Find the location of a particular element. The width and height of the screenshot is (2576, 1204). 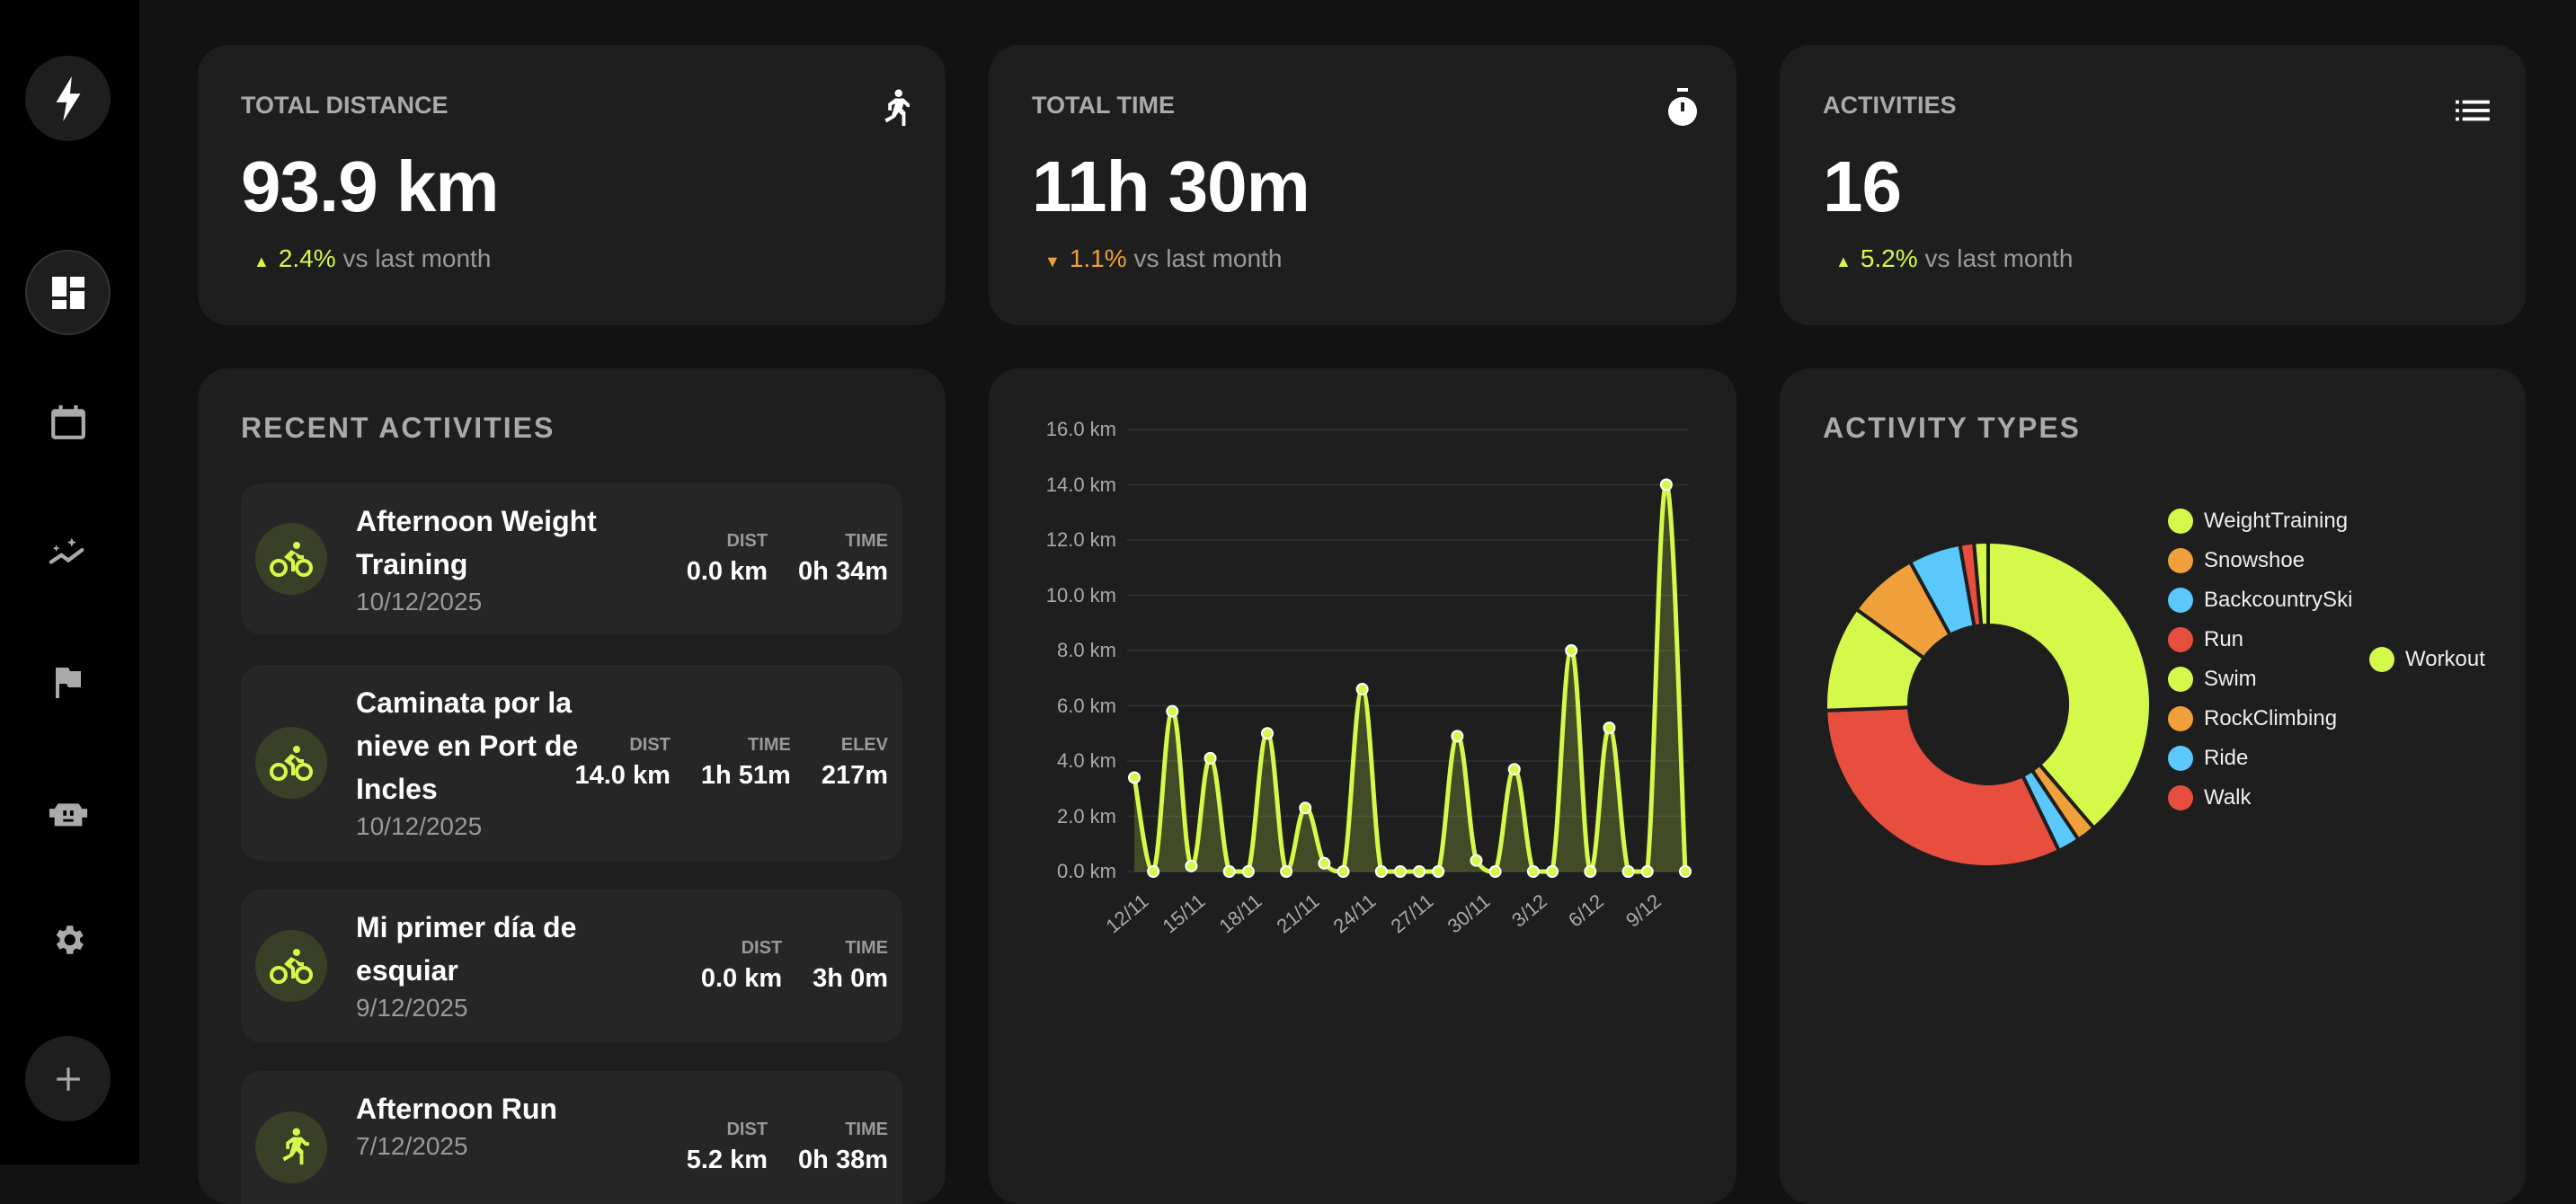

activity-stat: DIST 5.2 km is located at coordinates (727, 1147).